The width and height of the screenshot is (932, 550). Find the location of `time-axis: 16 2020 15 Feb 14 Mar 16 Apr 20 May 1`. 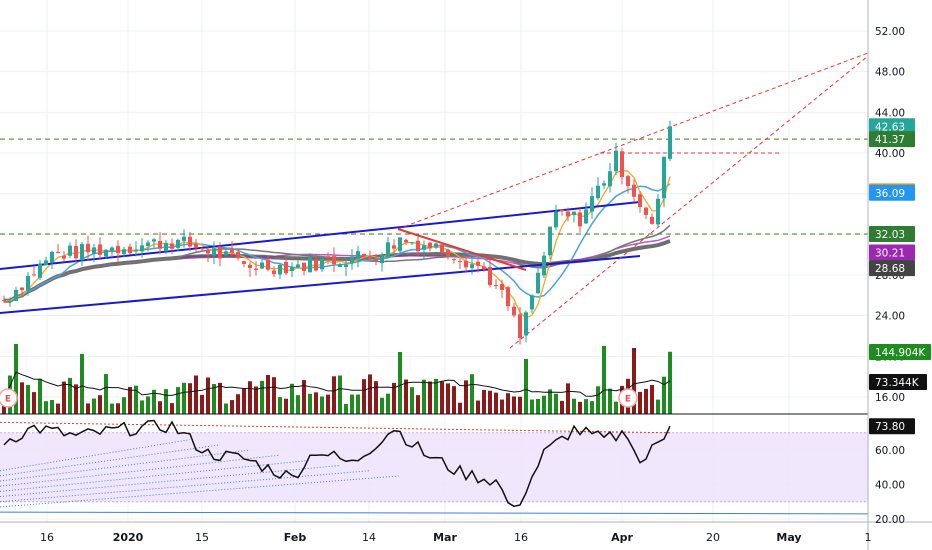

time-axis: 16 2020 15 Feb 14 Mar 16 Apr 20 May 1 is located at coordinates (456, 537).